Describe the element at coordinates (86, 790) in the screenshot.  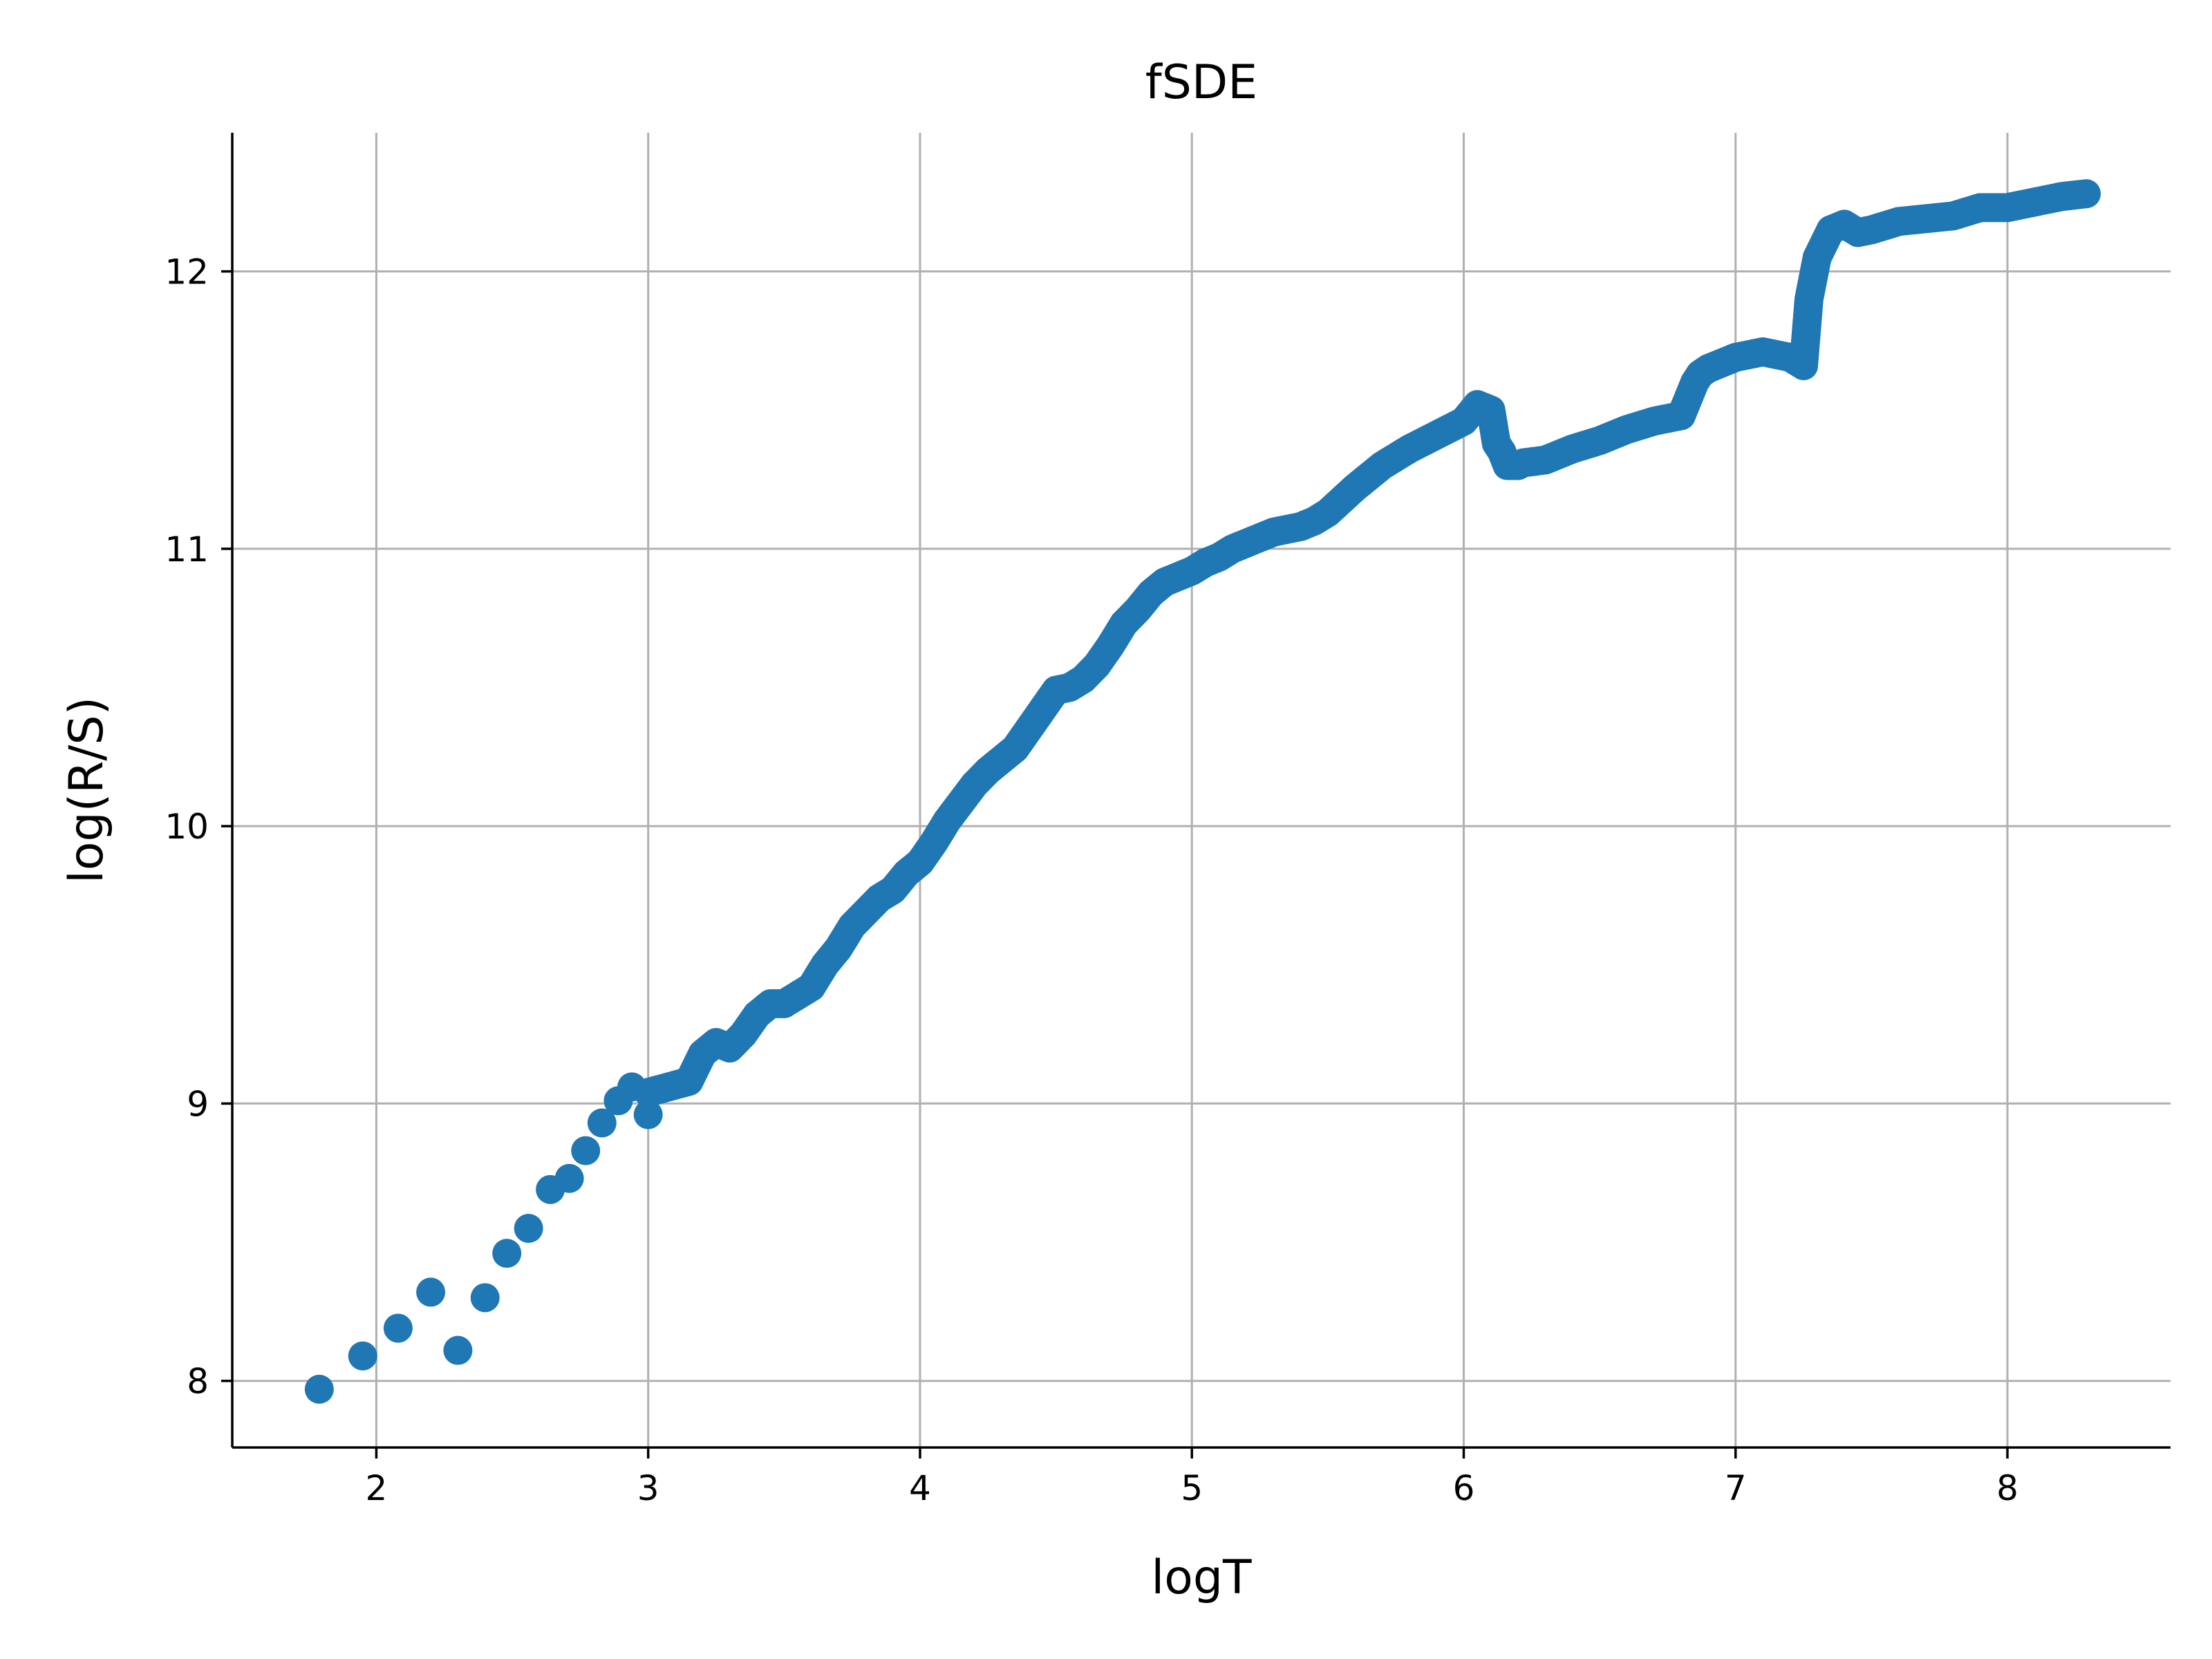
I see `y-axis-label: log(R/S)` at that location.